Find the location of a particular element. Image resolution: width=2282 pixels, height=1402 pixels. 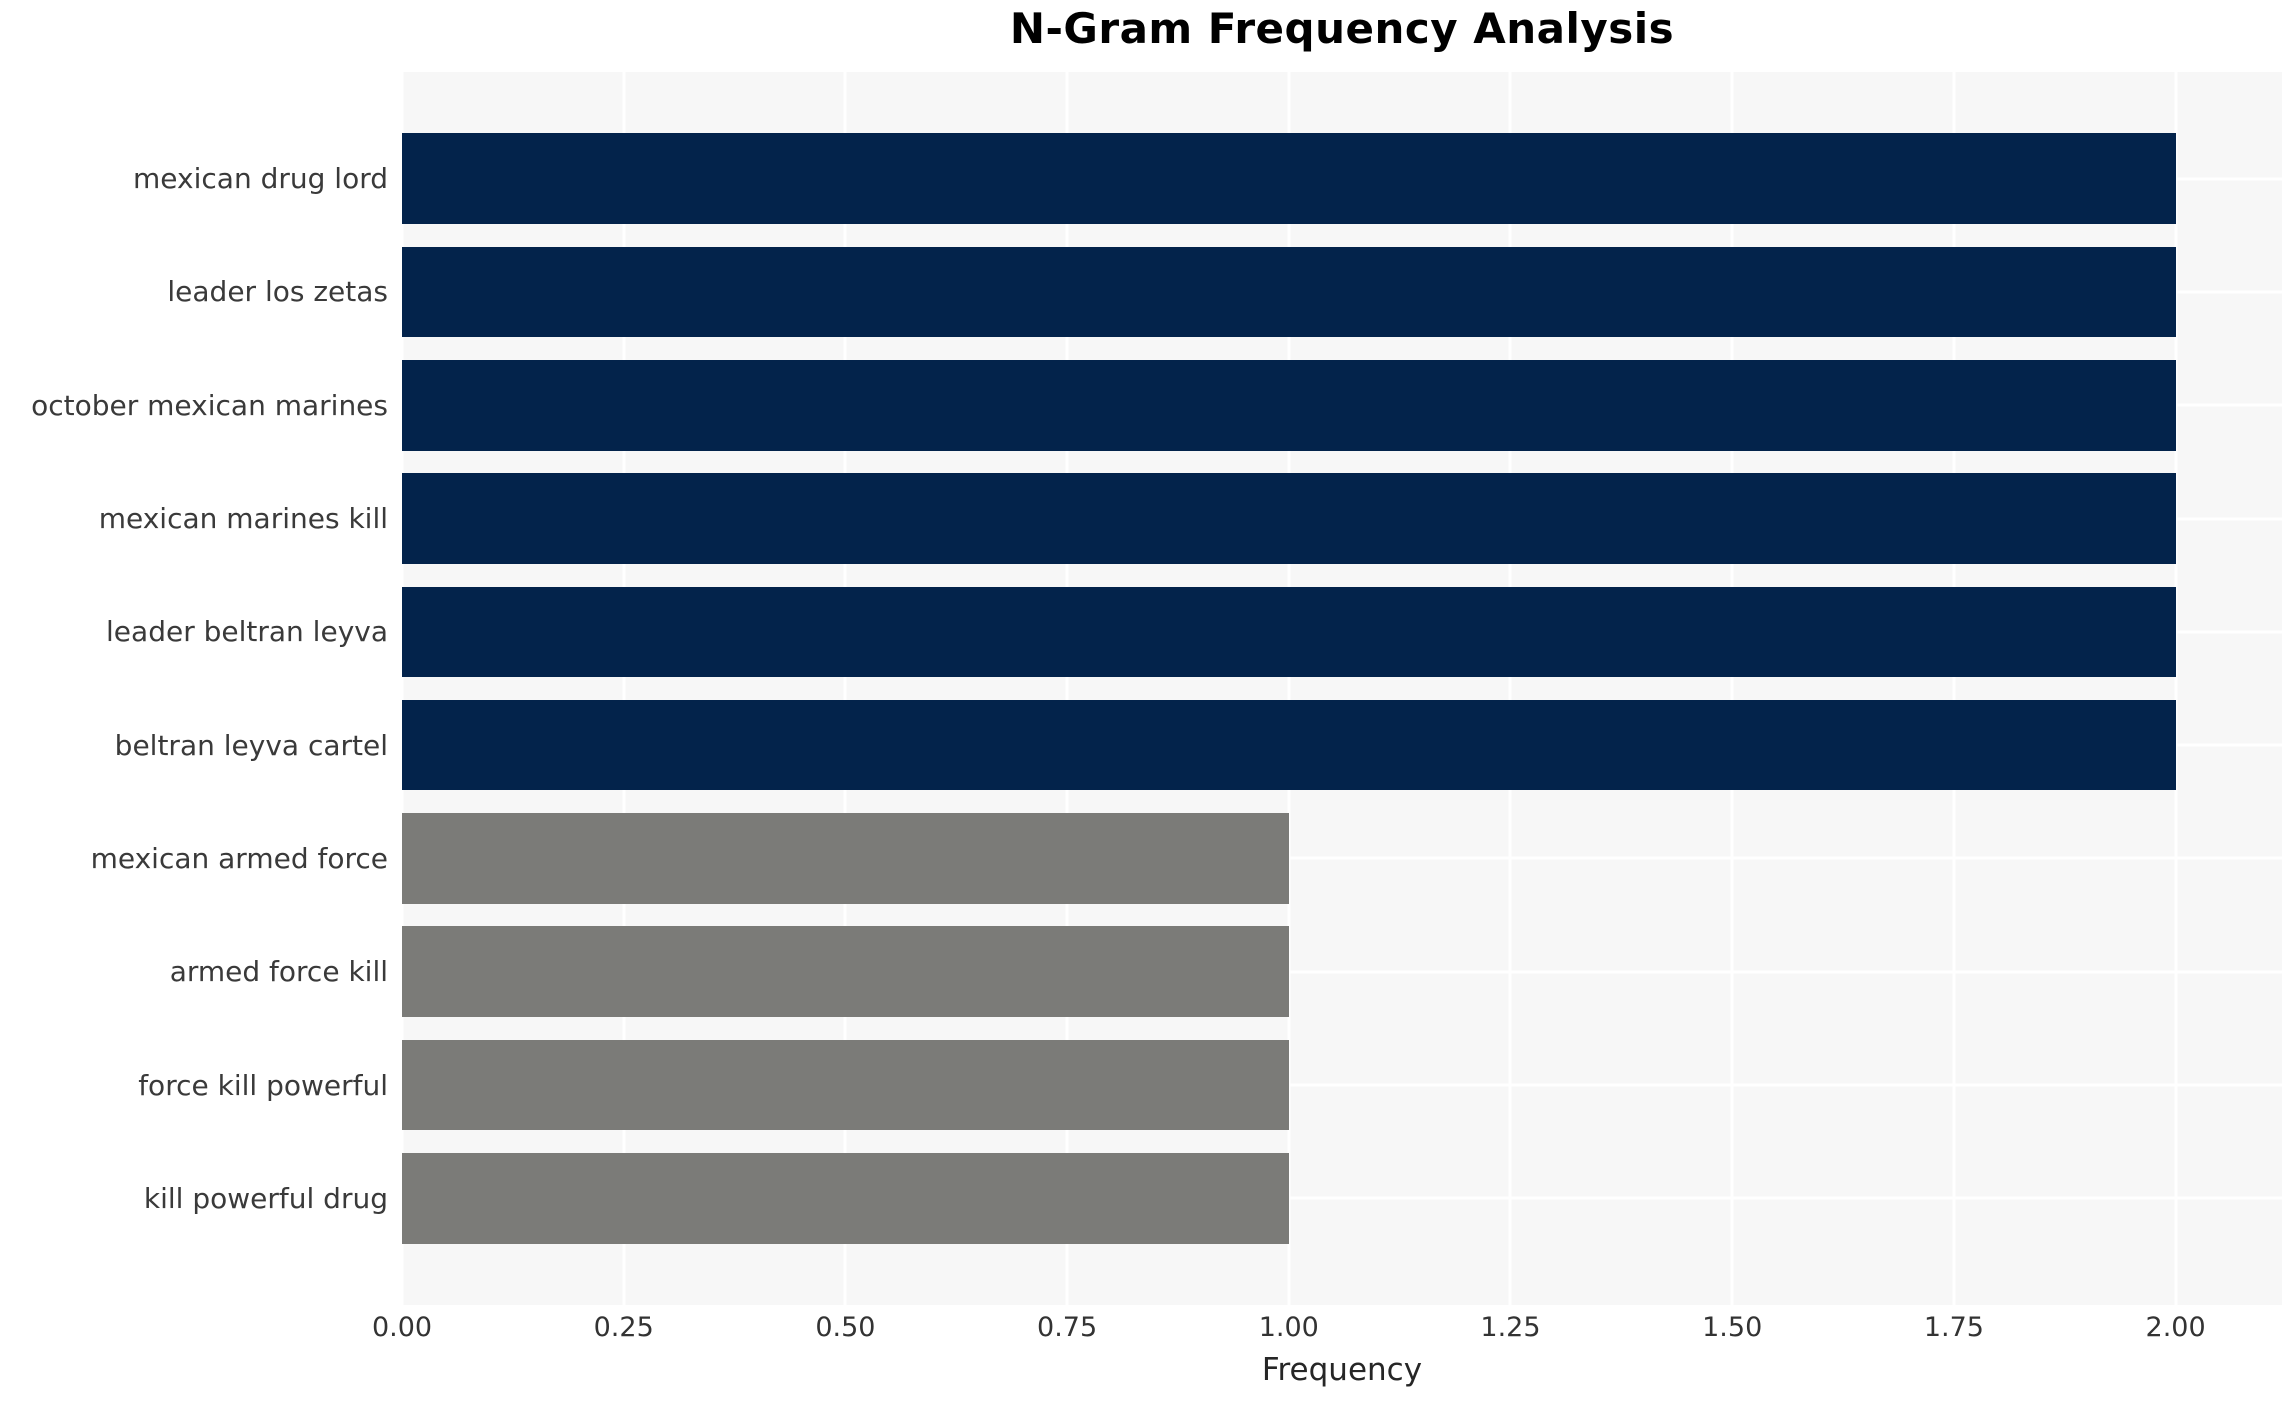

bar-row: kill powerful drug is located at coordinates (1141, 1198).